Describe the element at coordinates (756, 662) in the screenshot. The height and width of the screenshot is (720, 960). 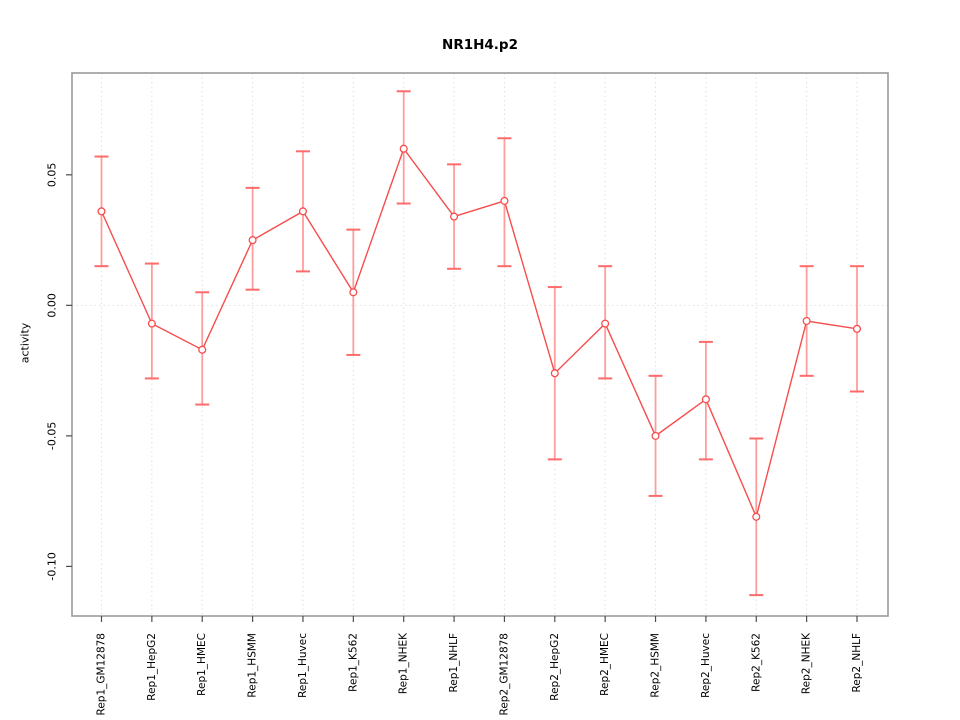
I see `x-tick-label: Rep2_K562` at that location.